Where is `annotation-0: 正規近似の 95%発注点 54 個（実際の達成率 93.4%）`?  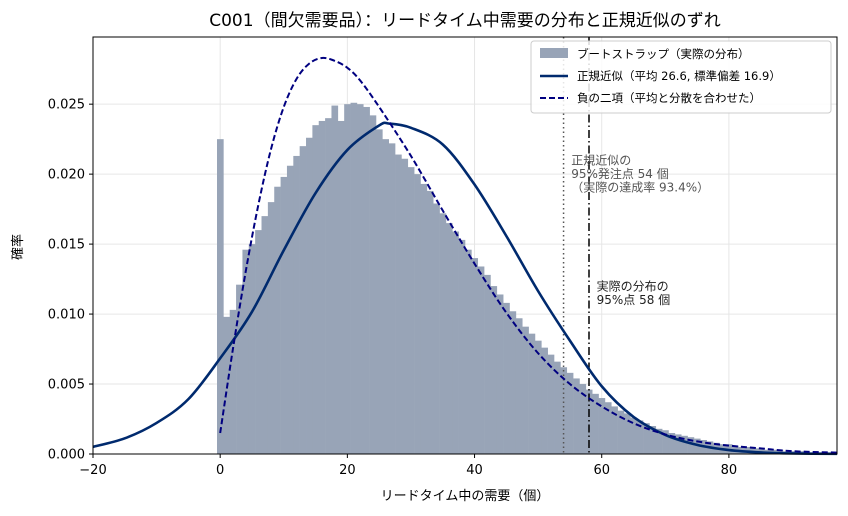
annotation-0: 正規近似の 95%発注点 54 個（実際の達成率 93.4%） is located at coordinates (640, 173).